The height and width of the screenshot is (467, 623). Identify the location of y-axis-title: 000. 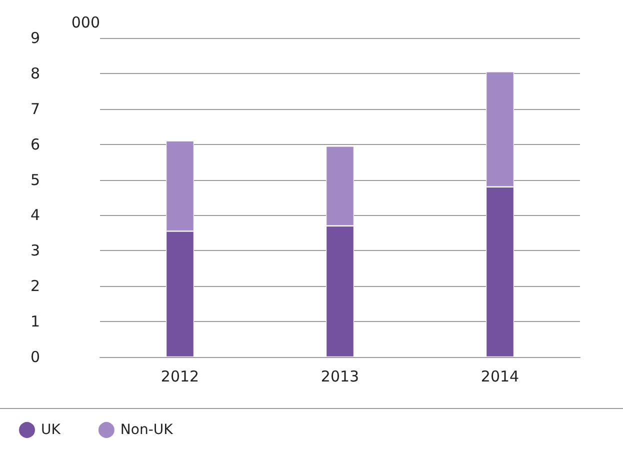
(85, 23).